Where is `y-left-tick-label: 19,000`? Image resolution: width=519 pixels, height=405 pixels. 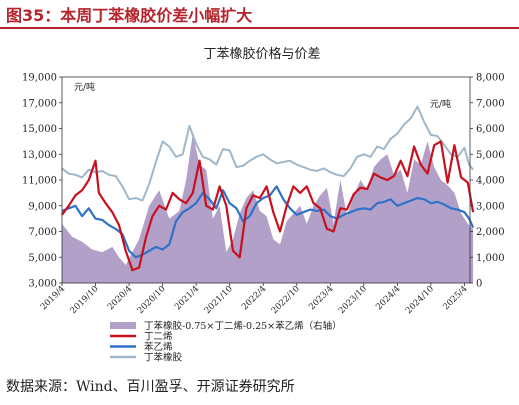
y-left-tick-label: 19,000 is located at coordinates (39, 78).